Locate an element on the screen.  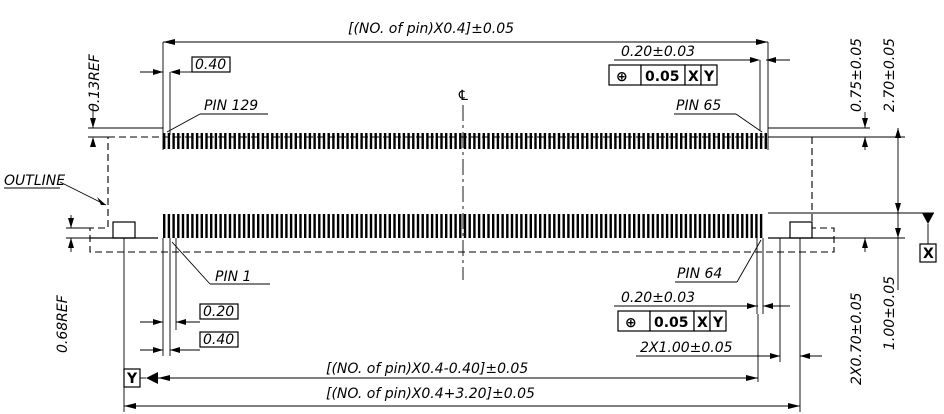
pin-row-bottom is located at coordinates (463, 226).